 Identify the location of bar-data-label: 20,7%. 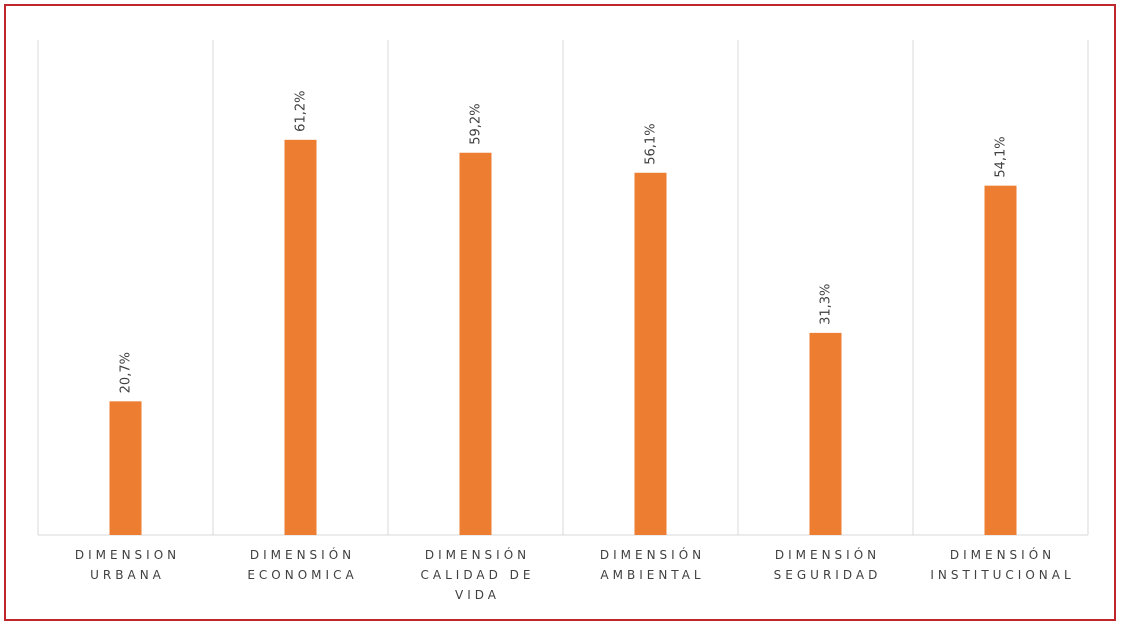
(126, 372).